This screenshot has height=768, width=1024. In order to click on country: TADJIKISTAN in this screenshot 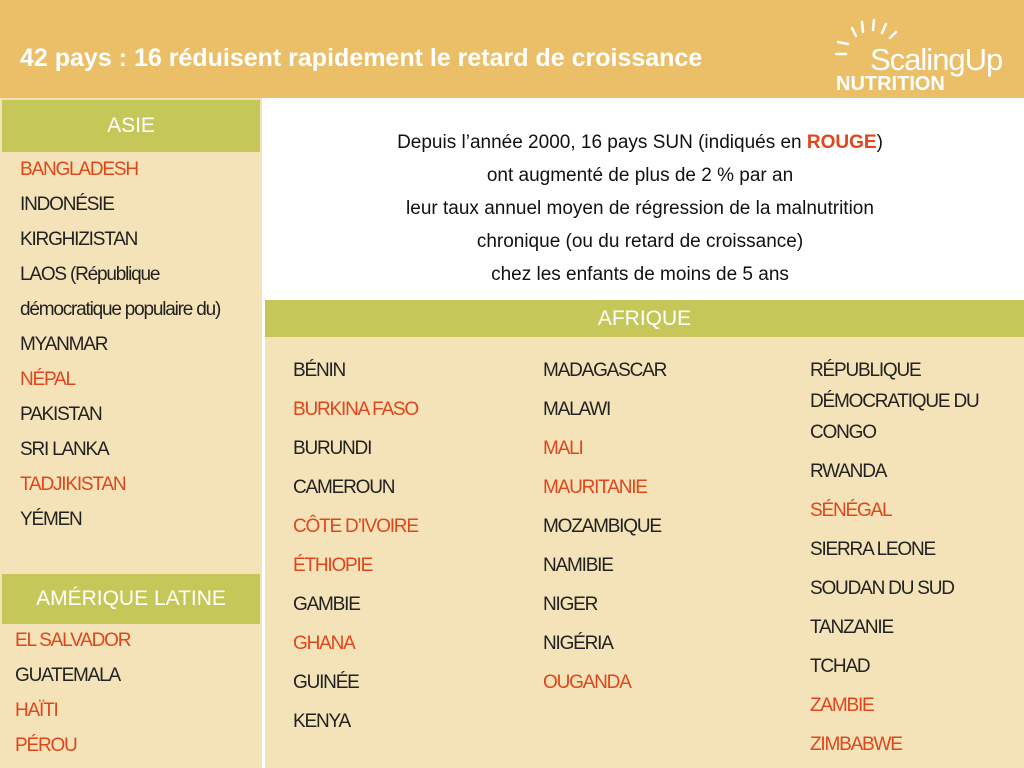, I will do `click(73, 484)`.